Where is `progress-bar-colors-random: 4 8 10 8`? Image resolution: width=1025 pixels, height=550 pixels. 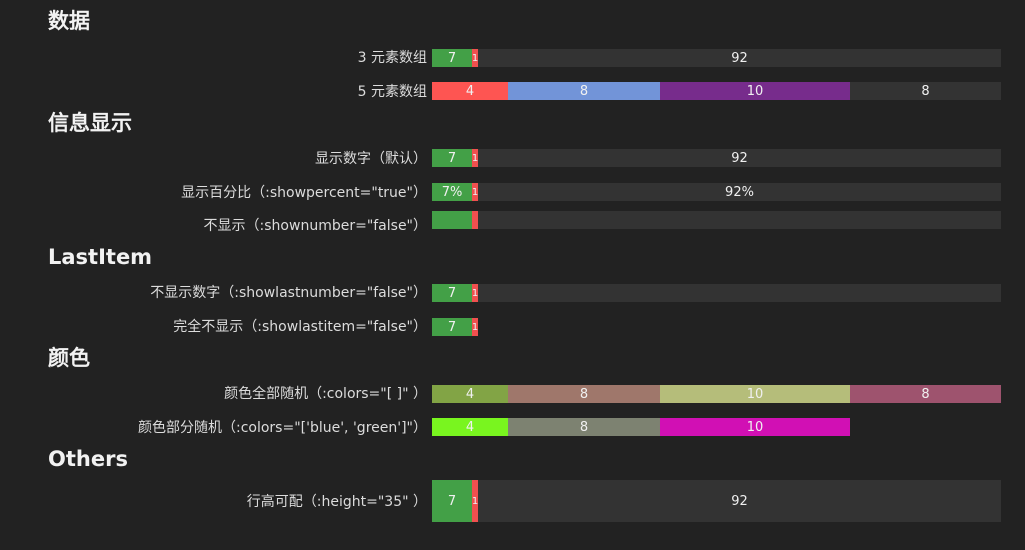
progress-bar-colors-random: 4 8 10 8 is located at coordinates (716, 394).